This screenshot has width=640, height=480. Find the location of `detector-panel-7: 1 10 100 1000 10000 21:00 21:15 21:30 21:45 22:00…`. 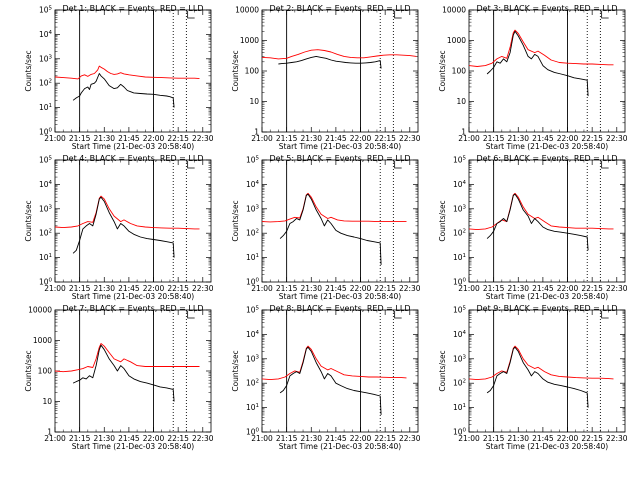

detector-panel-7: 1 10 100 1000 10000 21:00 21:15 21:30 21:45 22:00… is located at coordinates (119, 377).